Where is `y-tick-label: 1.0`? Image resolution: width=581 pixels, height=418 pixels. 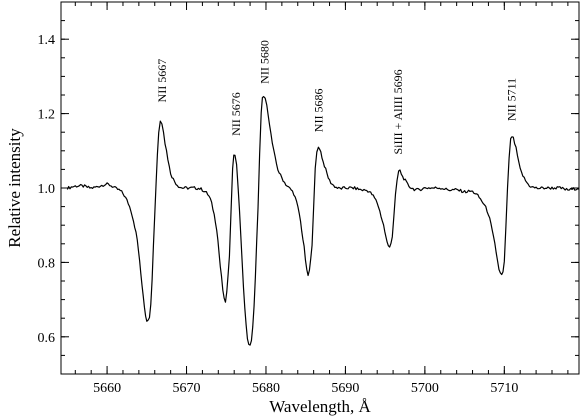
y-tick-label: 1.0 is located at coordinates (47, 189).